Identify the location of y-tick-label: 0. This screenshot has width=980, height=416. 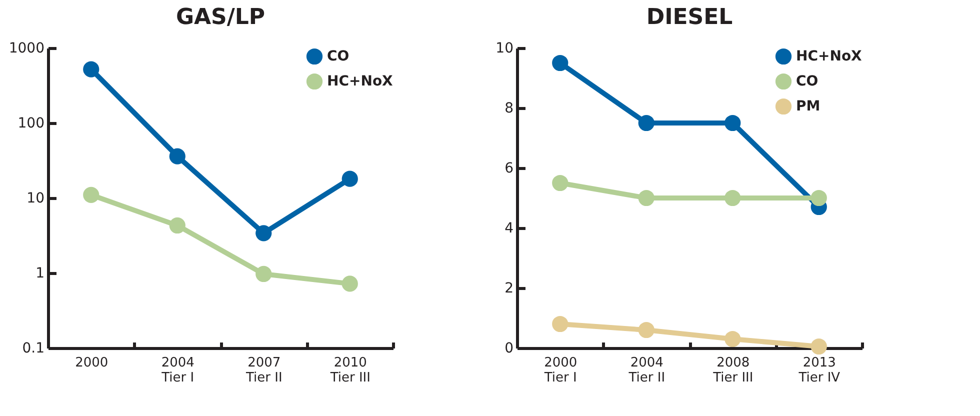
(509, 348).